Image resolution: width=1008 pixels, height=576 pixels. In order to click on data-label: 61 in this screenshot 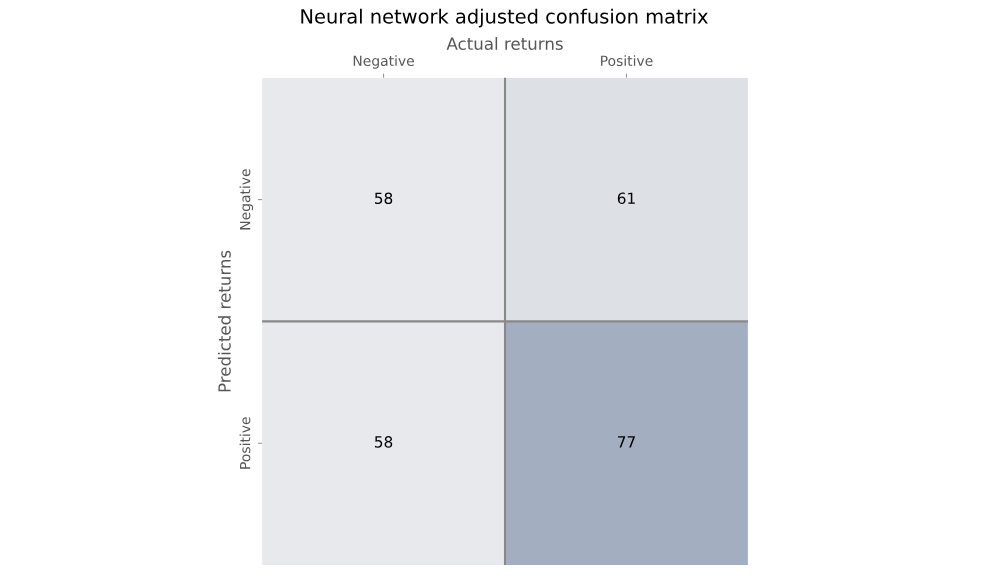, I will do `click(626, 198)`.